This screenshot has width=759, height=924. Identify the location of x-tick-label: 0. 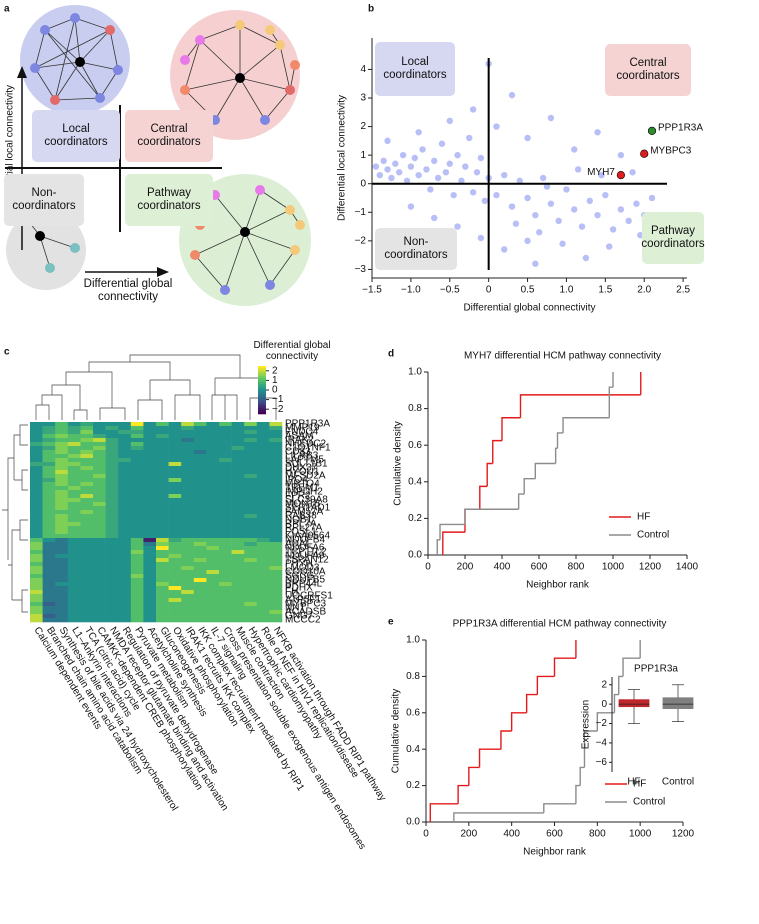
(426, 834).